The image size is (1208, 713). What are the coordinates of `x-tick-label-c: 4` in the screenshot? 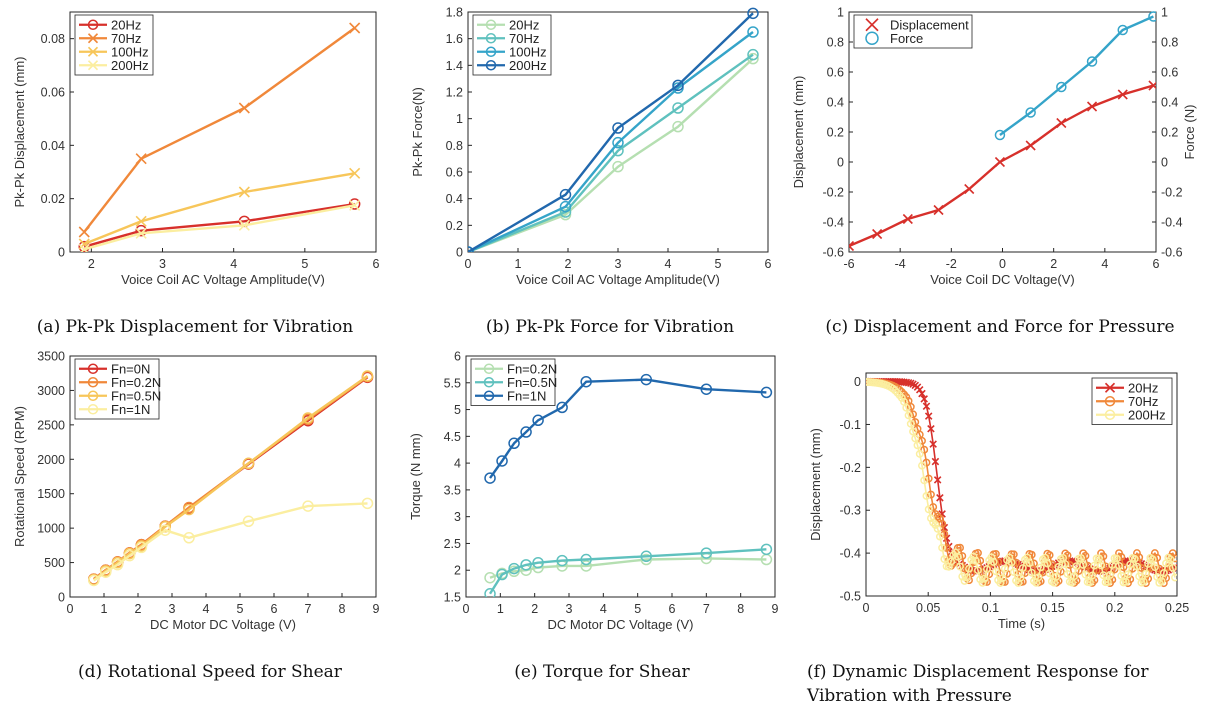 It's located at (1104, 264).